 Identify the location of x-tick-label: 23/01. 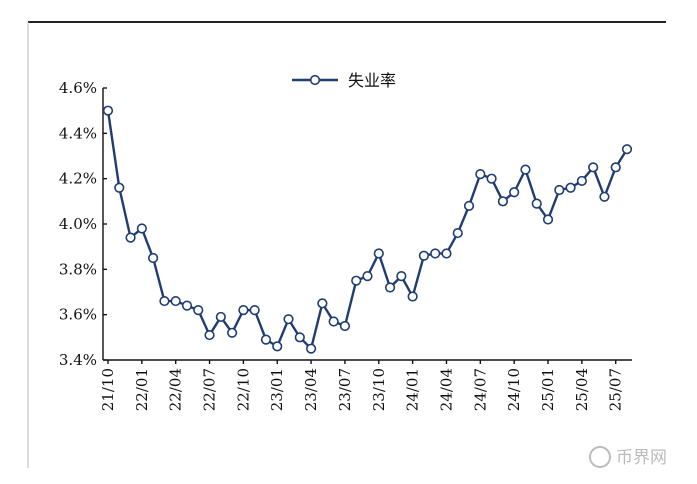
(277, 389).